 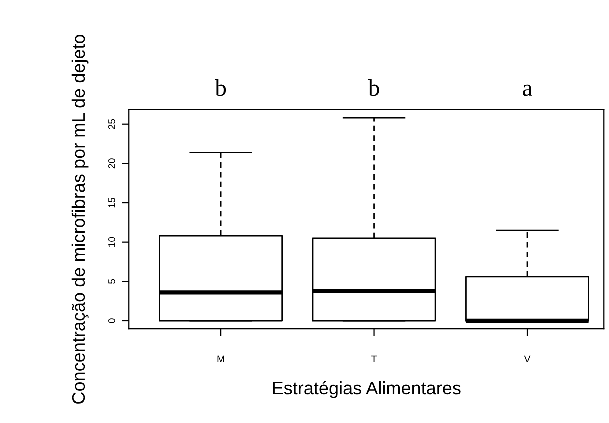 What do you see at coordinates (112, 203) in the screenshot?
I see `y-tick-label: 15` at bounding box center [112, 203].